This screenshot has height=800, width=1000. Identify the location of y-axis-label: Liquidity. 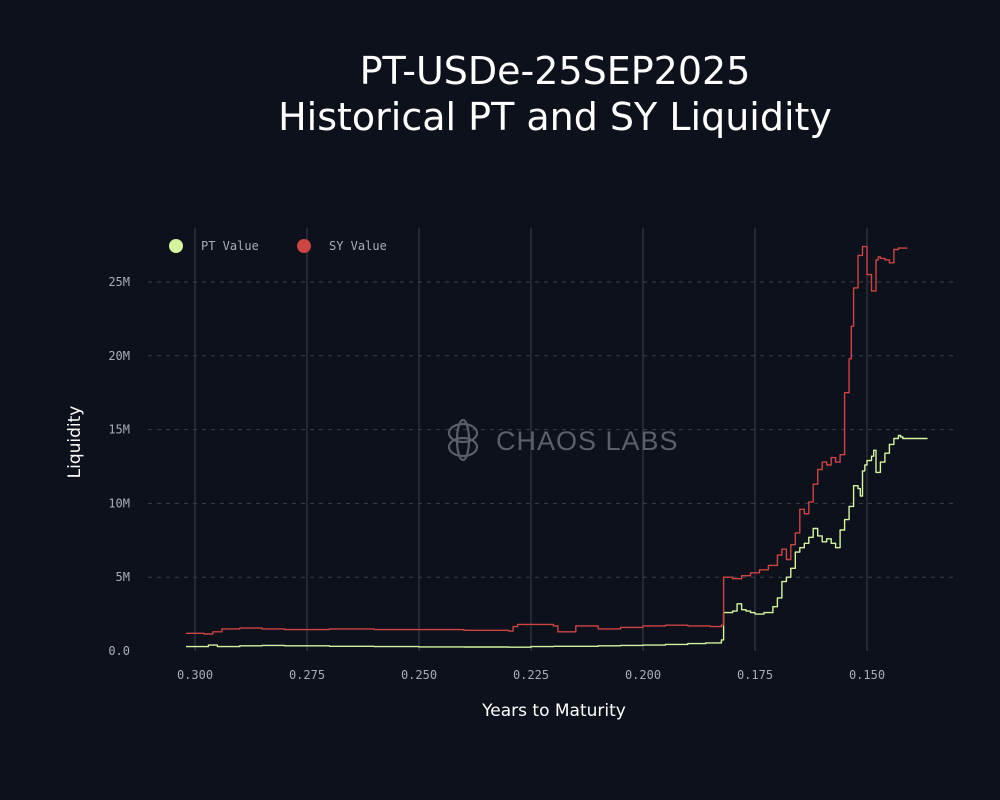
(75, 442).